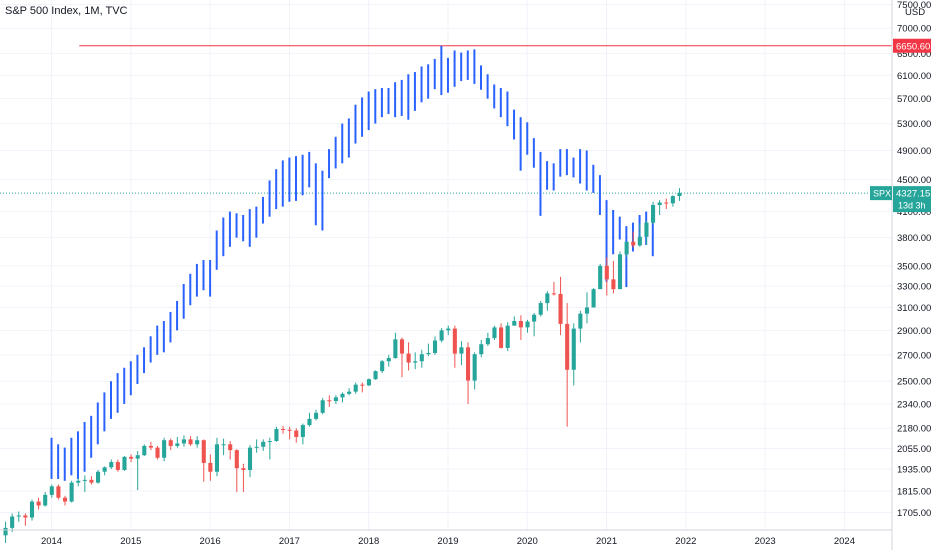  I want to click on y-tick-label: 3500.00, so click(914, 266).